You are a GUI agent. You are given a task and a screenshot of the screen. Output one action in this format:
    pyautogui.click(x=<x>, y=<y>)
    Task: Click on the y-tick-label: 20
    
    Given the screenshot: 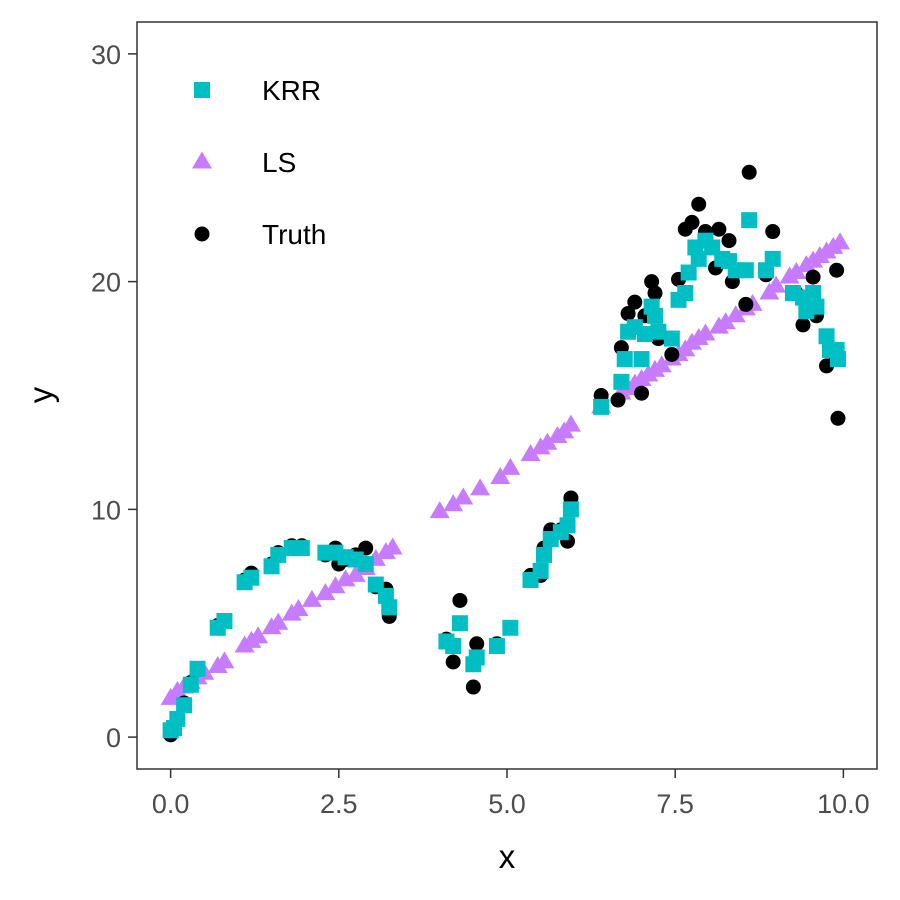 What is the action you would take?
    pyautogui.click(x=106, y=283)
    